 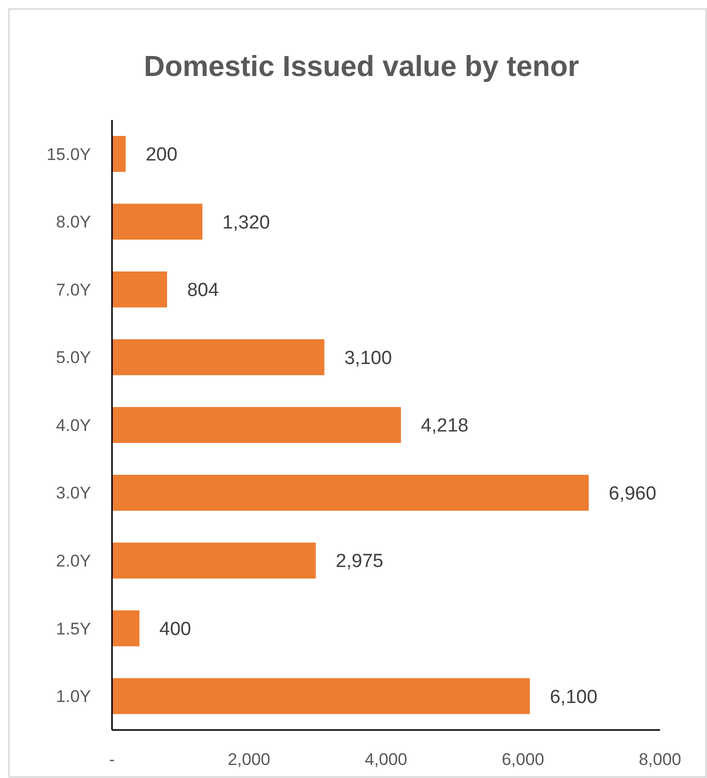 I want to click on y-tick-label: 1.0Y, so click(x=73, y=696).